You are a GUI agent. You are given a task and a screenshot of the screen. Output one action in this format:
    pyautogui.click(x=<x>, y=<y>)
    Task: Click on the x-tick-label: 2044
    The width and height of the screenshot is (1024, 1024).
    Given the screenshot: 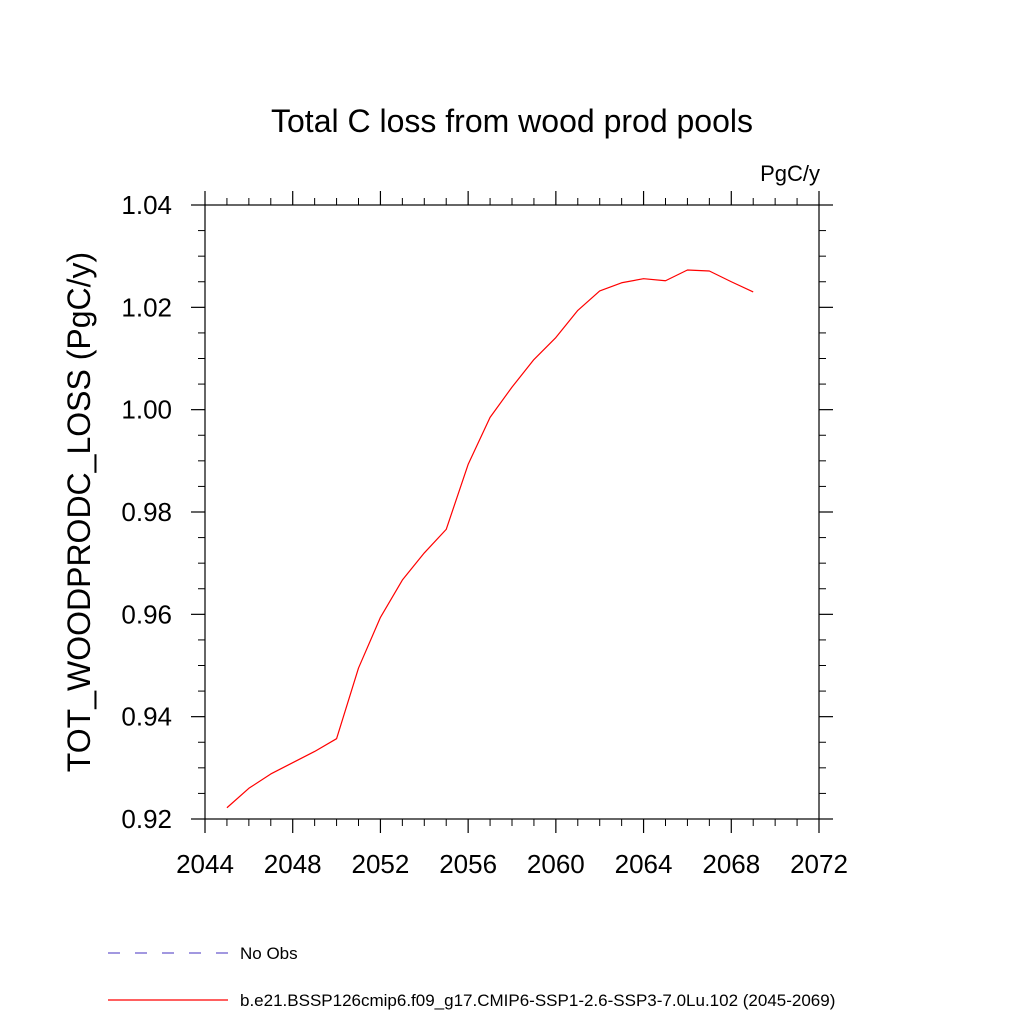 What is the action you would take?
    pyautogui.click(x=205, y=864)
    